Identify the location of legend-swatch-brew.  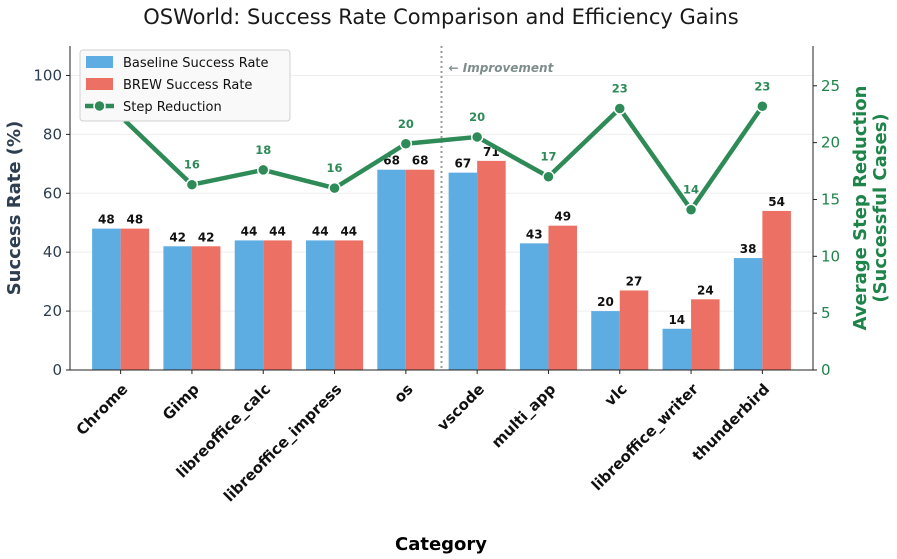
(99, 84).